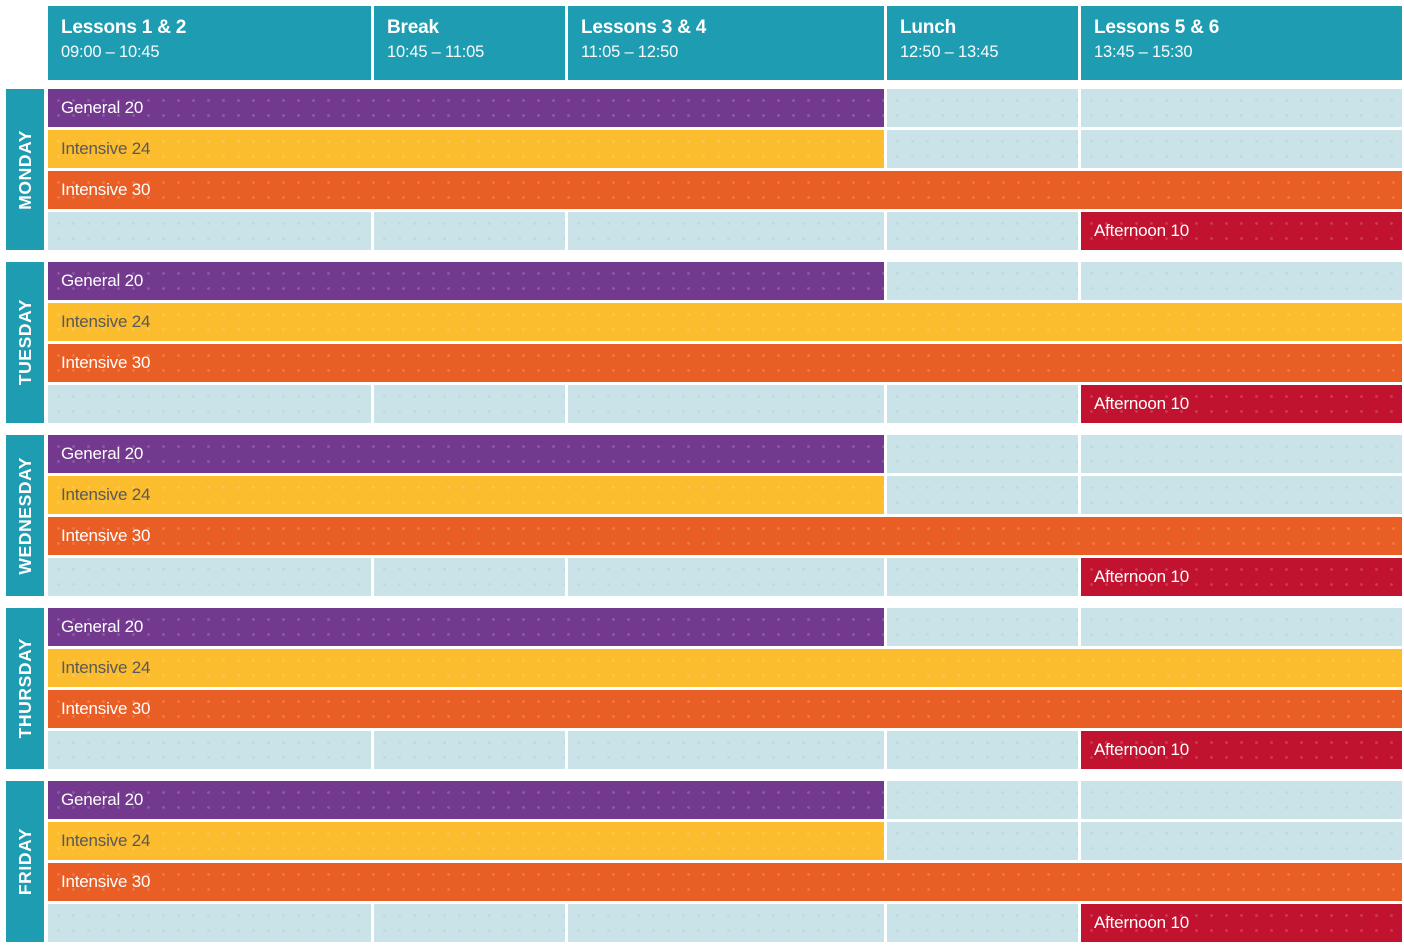 The height and width of the screenshot is (952, 1404). I want to click on timeslot-title: Lessons 3 & 4, so click(644, 27).